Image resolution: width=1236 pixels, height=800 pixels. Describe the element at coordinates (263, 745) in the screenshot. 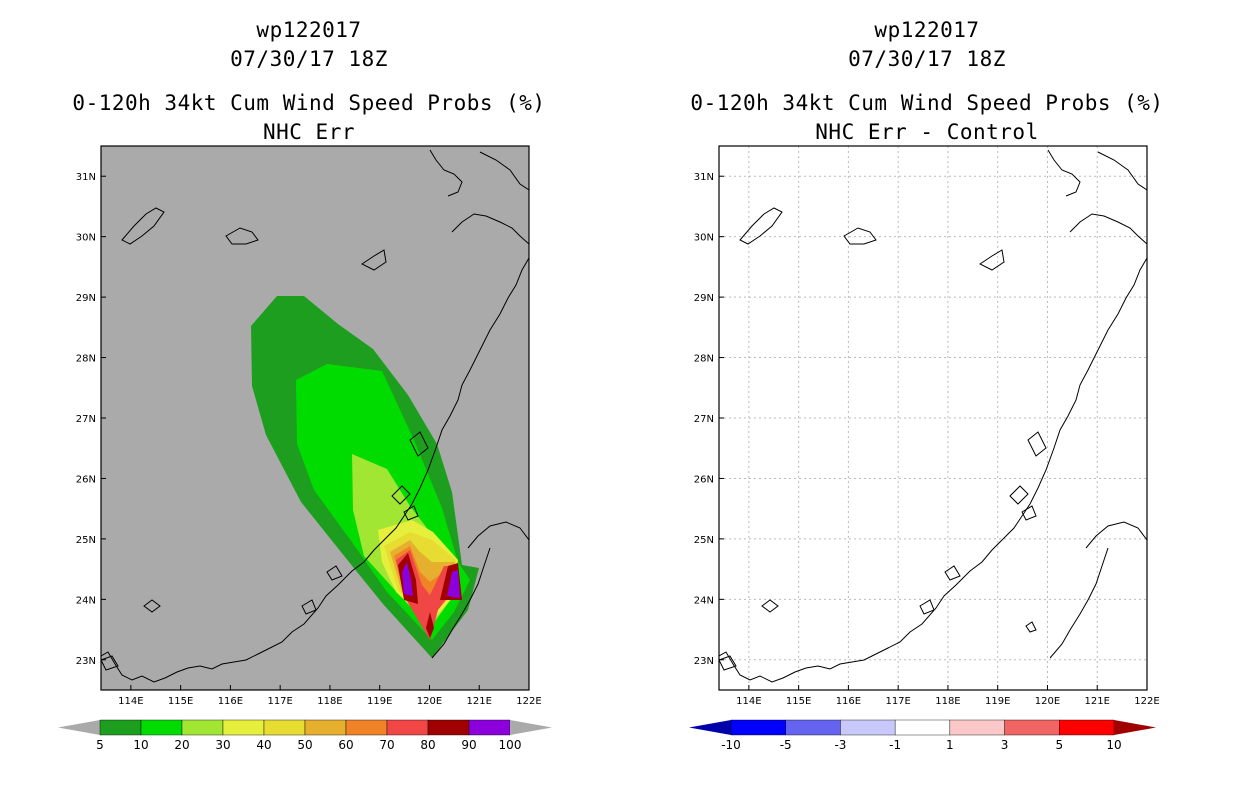

I see `colorbar-label: 40` at that location.